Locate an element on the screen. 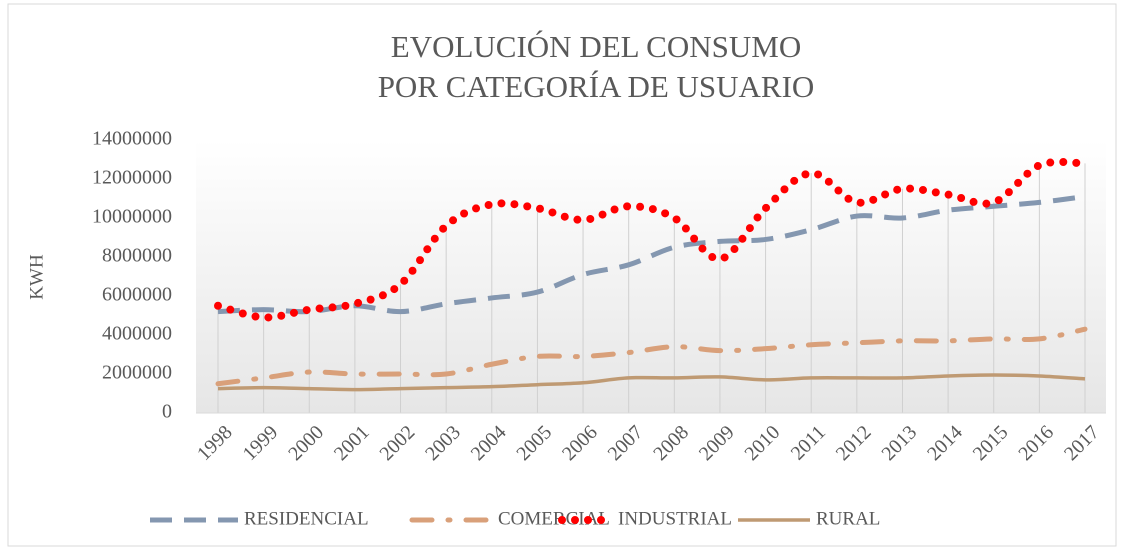  y-tick-label: 2000000 is located at coordinates (137, 373).